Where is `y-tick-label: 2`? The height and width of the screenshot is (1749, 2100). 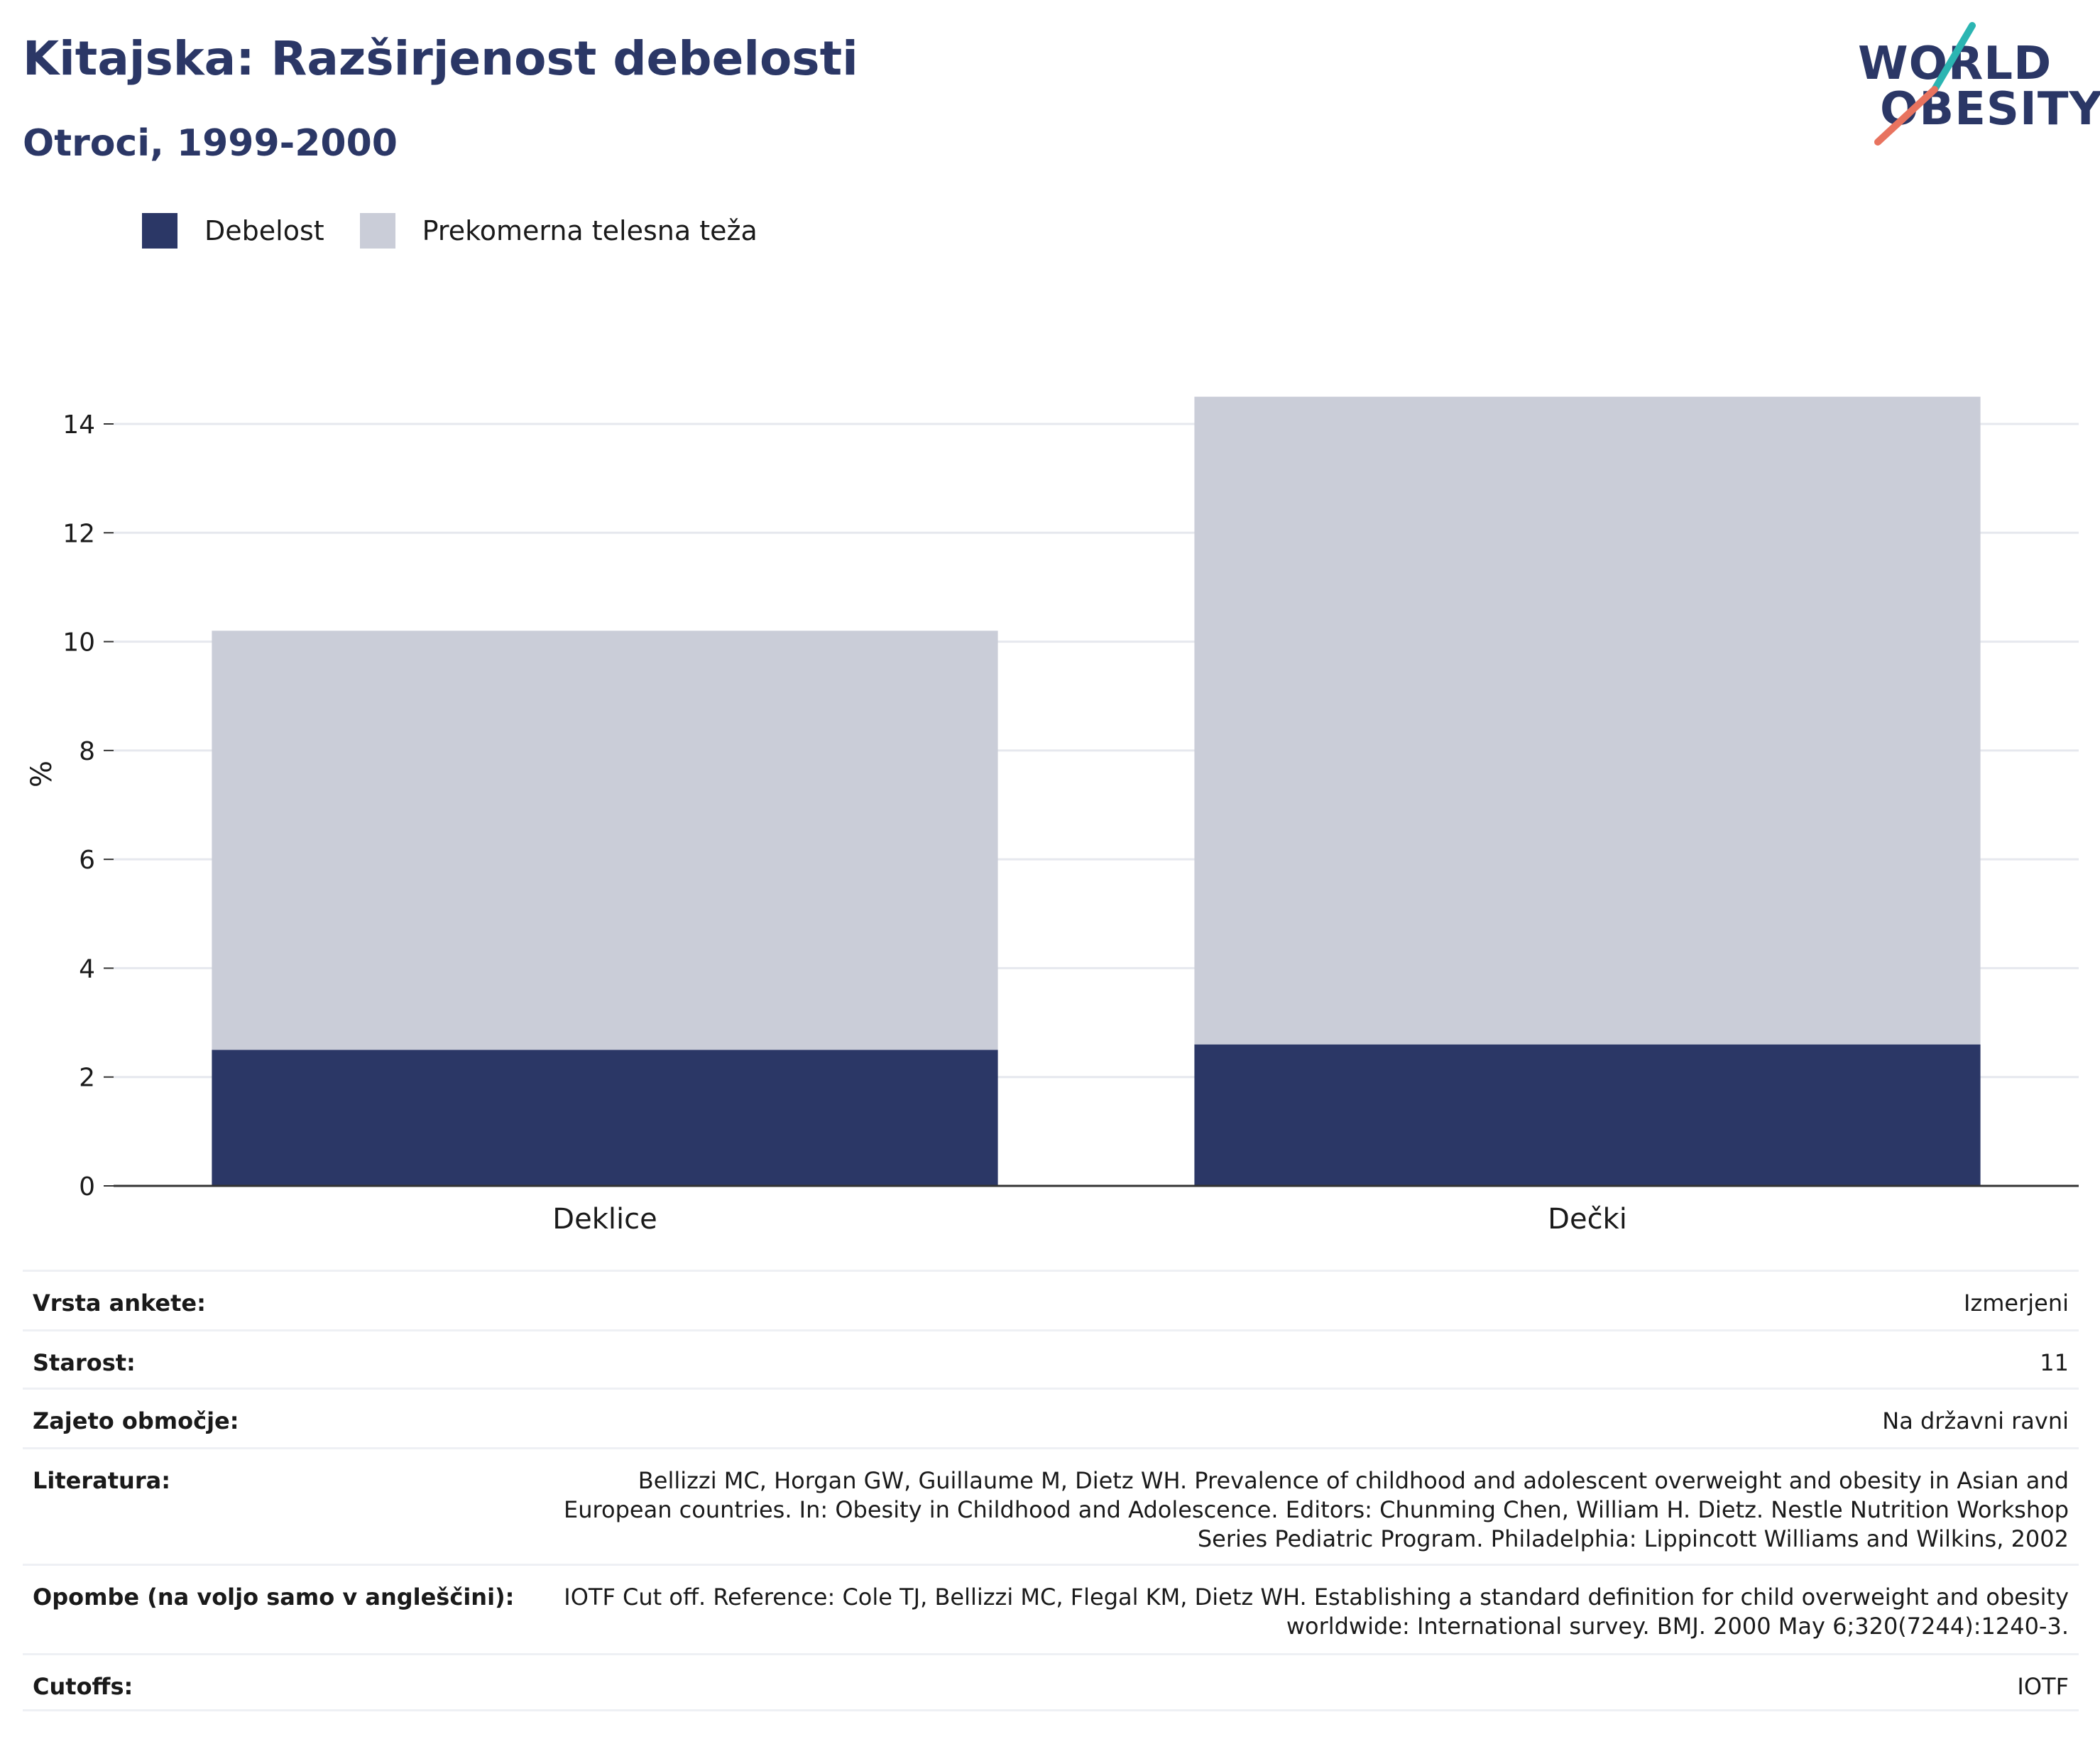
y-tick-label: 2 is located at coordinates (87, 1078).